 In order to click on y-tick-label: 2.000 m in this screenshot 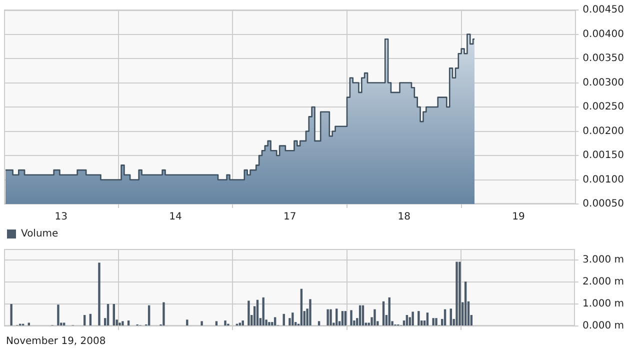, I will do `click(603, 282)`.